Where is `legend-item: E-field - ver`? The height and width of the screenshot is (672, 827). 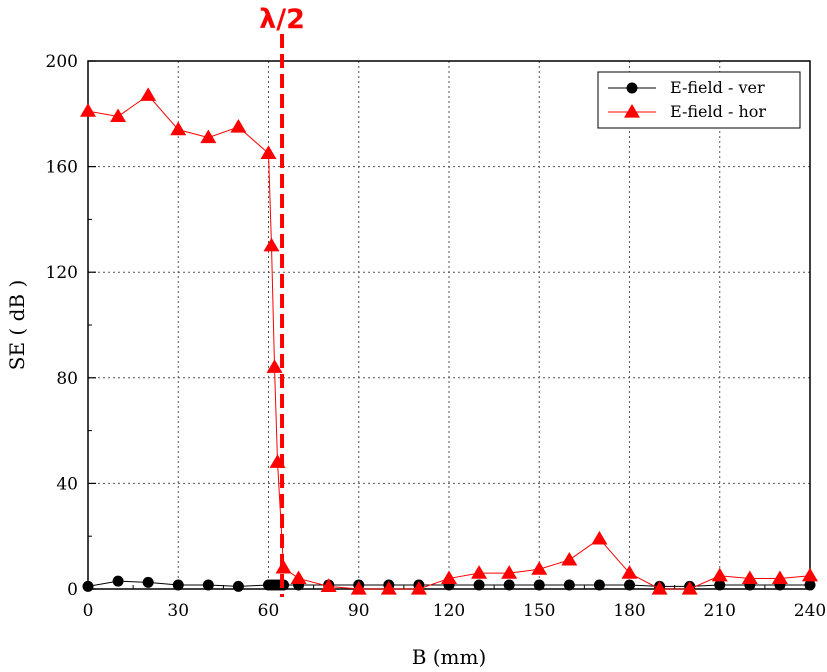
legend-item: E-field - ver is located at coordinates (686, 87).